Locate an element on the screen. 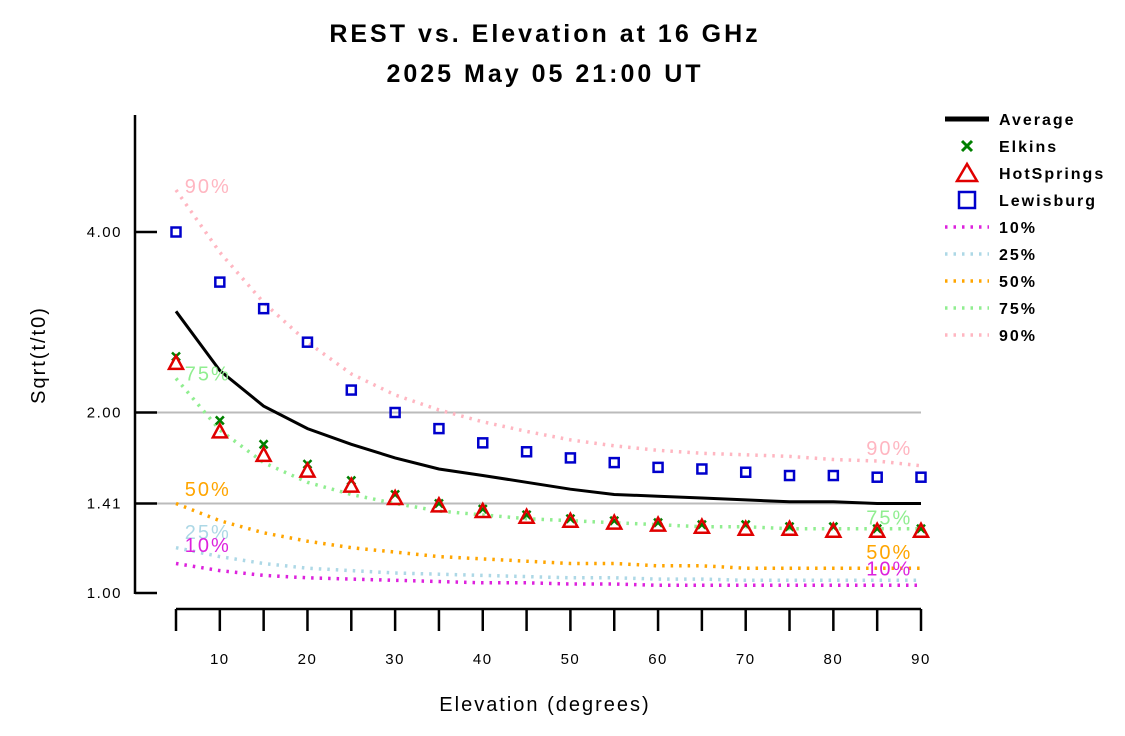  series-line-10pct is located at coordinates (548, 574).